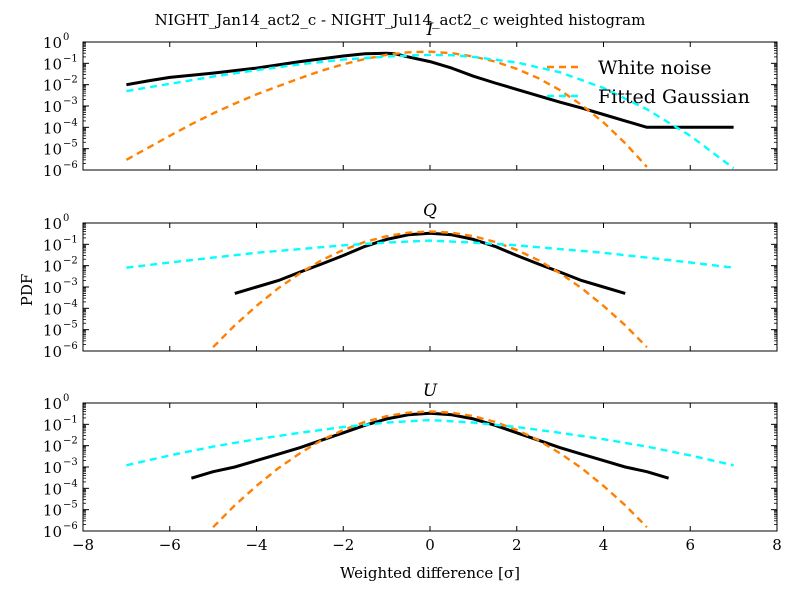 This screenshot has height=600, width=800. What do you see at coordinates (430, 391) in the screenshot?
I see `subplot-title: U` at bounding box center [430, 391].